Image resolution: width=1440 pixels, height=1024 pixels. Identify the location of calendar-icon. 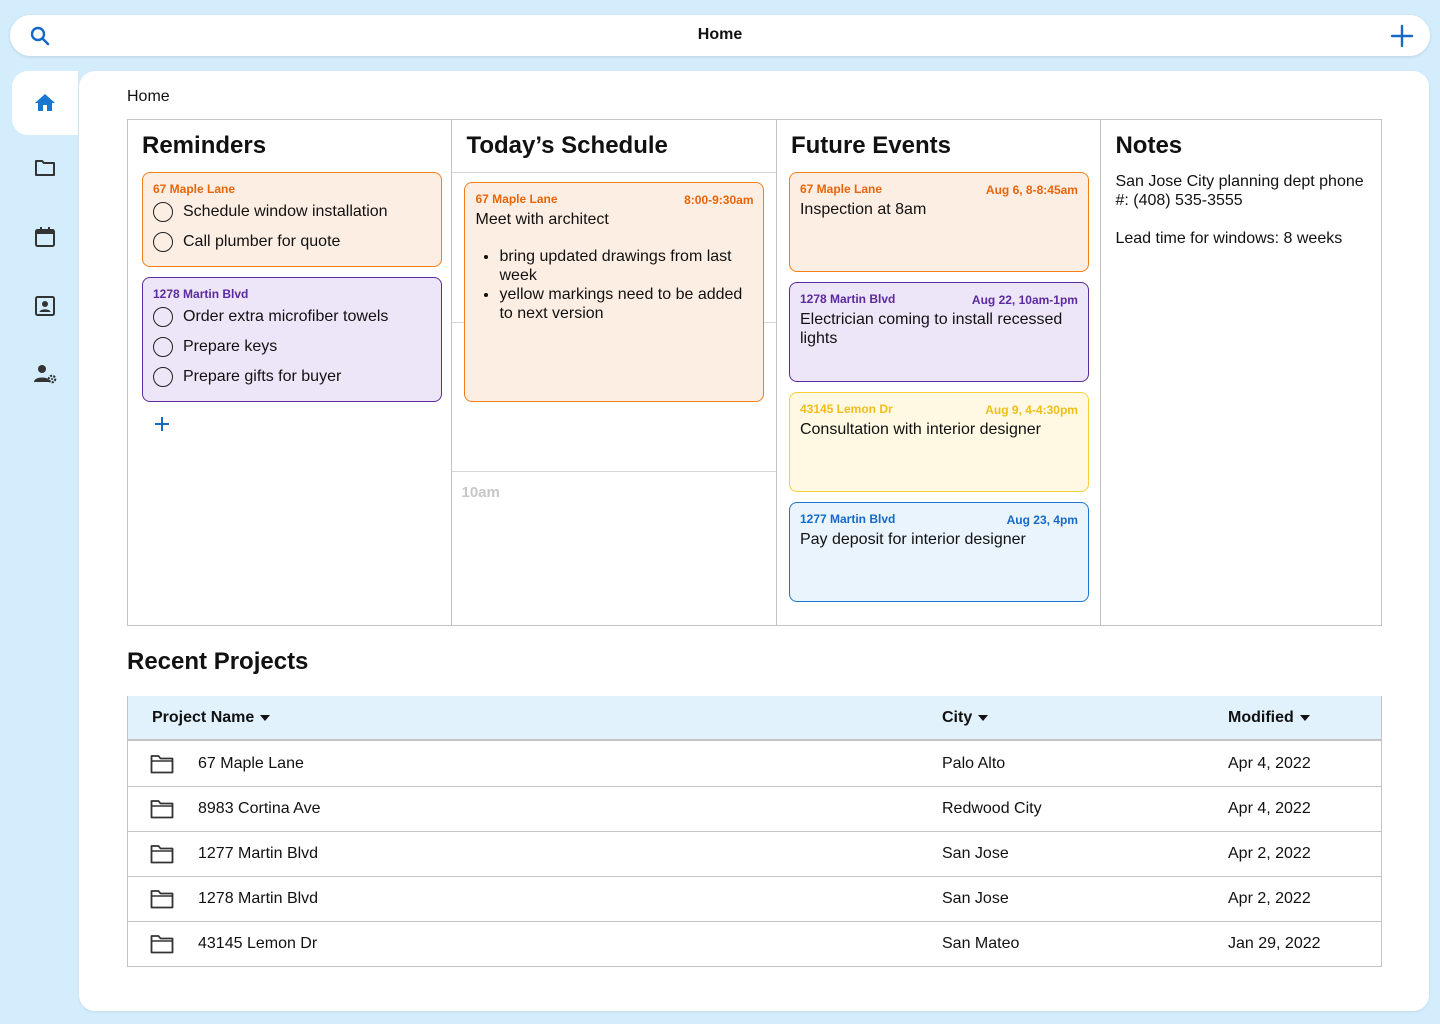
(45, 237).